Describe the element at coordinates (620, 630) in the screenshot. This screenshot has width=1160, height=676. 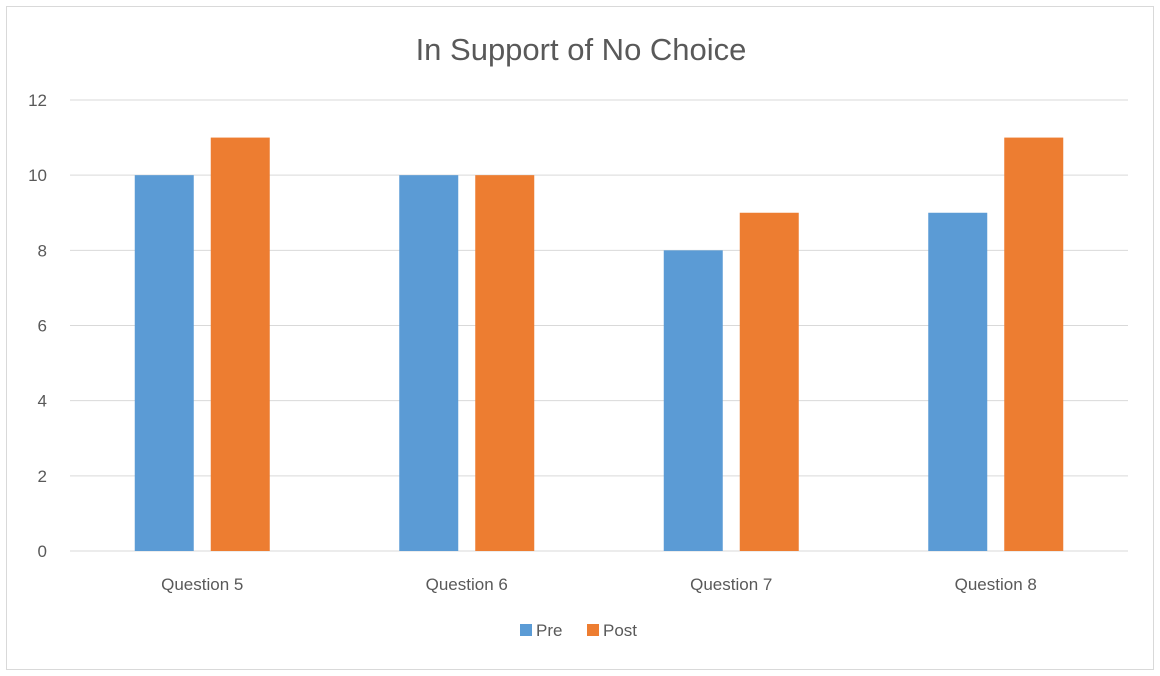
I see `legend-label-post: Post` at that location.